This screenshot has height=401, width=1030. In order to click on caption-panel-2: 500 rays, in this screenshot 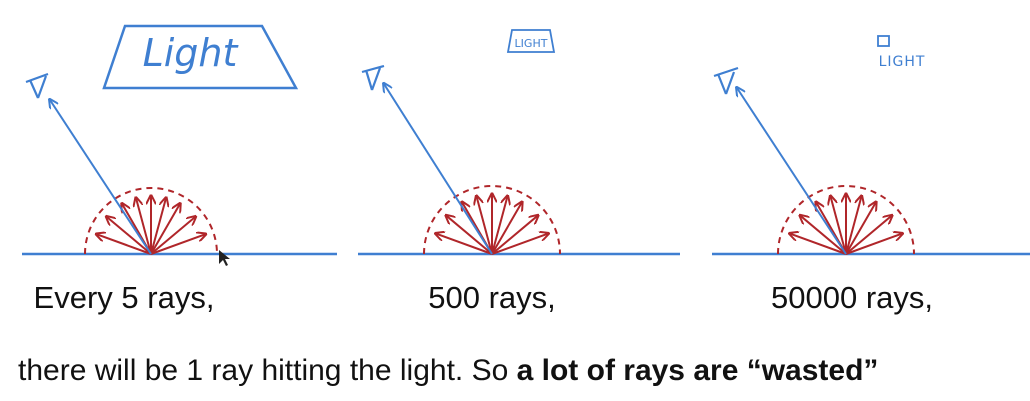, I will do `click(492, 297)`.